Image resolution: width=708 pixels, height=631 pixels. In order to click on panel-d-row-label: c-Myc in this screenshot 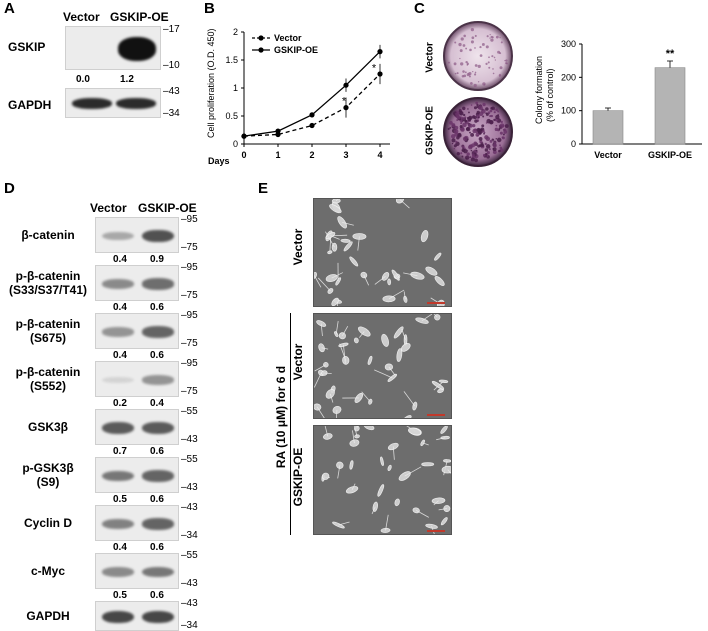, I will do `click(48, 571)`.